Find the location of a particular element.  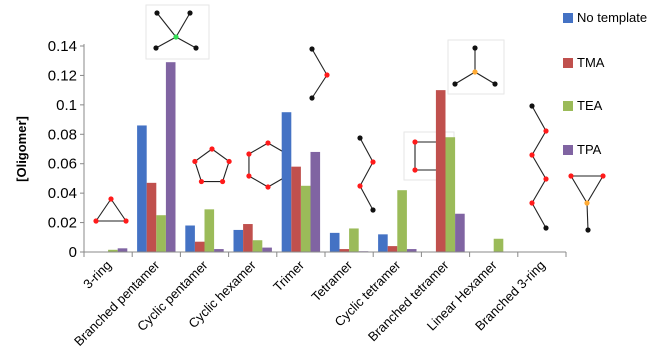

trimer-chain-icon is located at coordinates (319, 73).